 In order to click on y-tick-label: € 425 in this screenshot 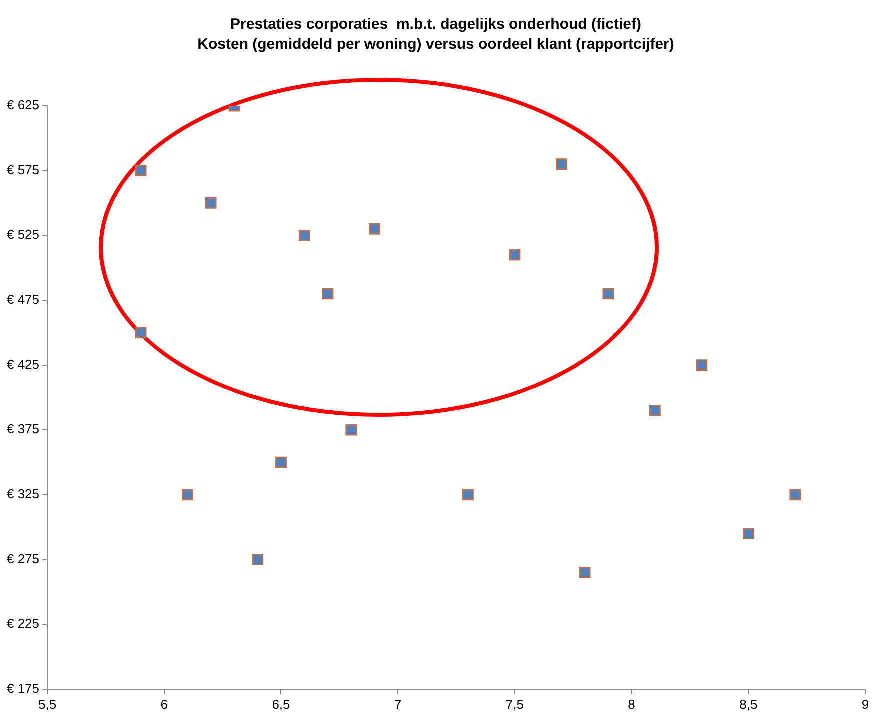, I will do `click(23, 364)`.